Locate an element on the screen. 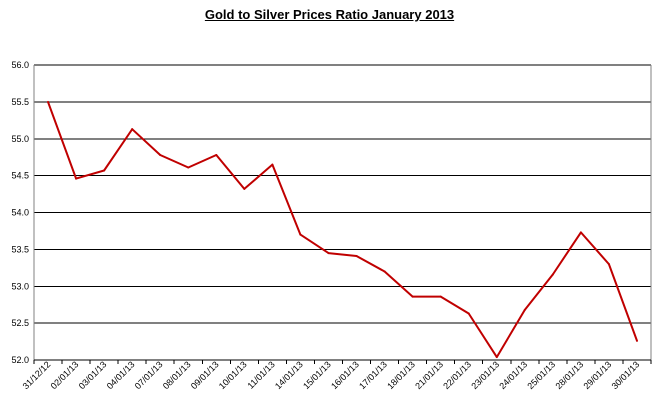 This screenshot has height=413, width=659. x-tick-label: 11/01/13 is located at coordinates (260, 374).